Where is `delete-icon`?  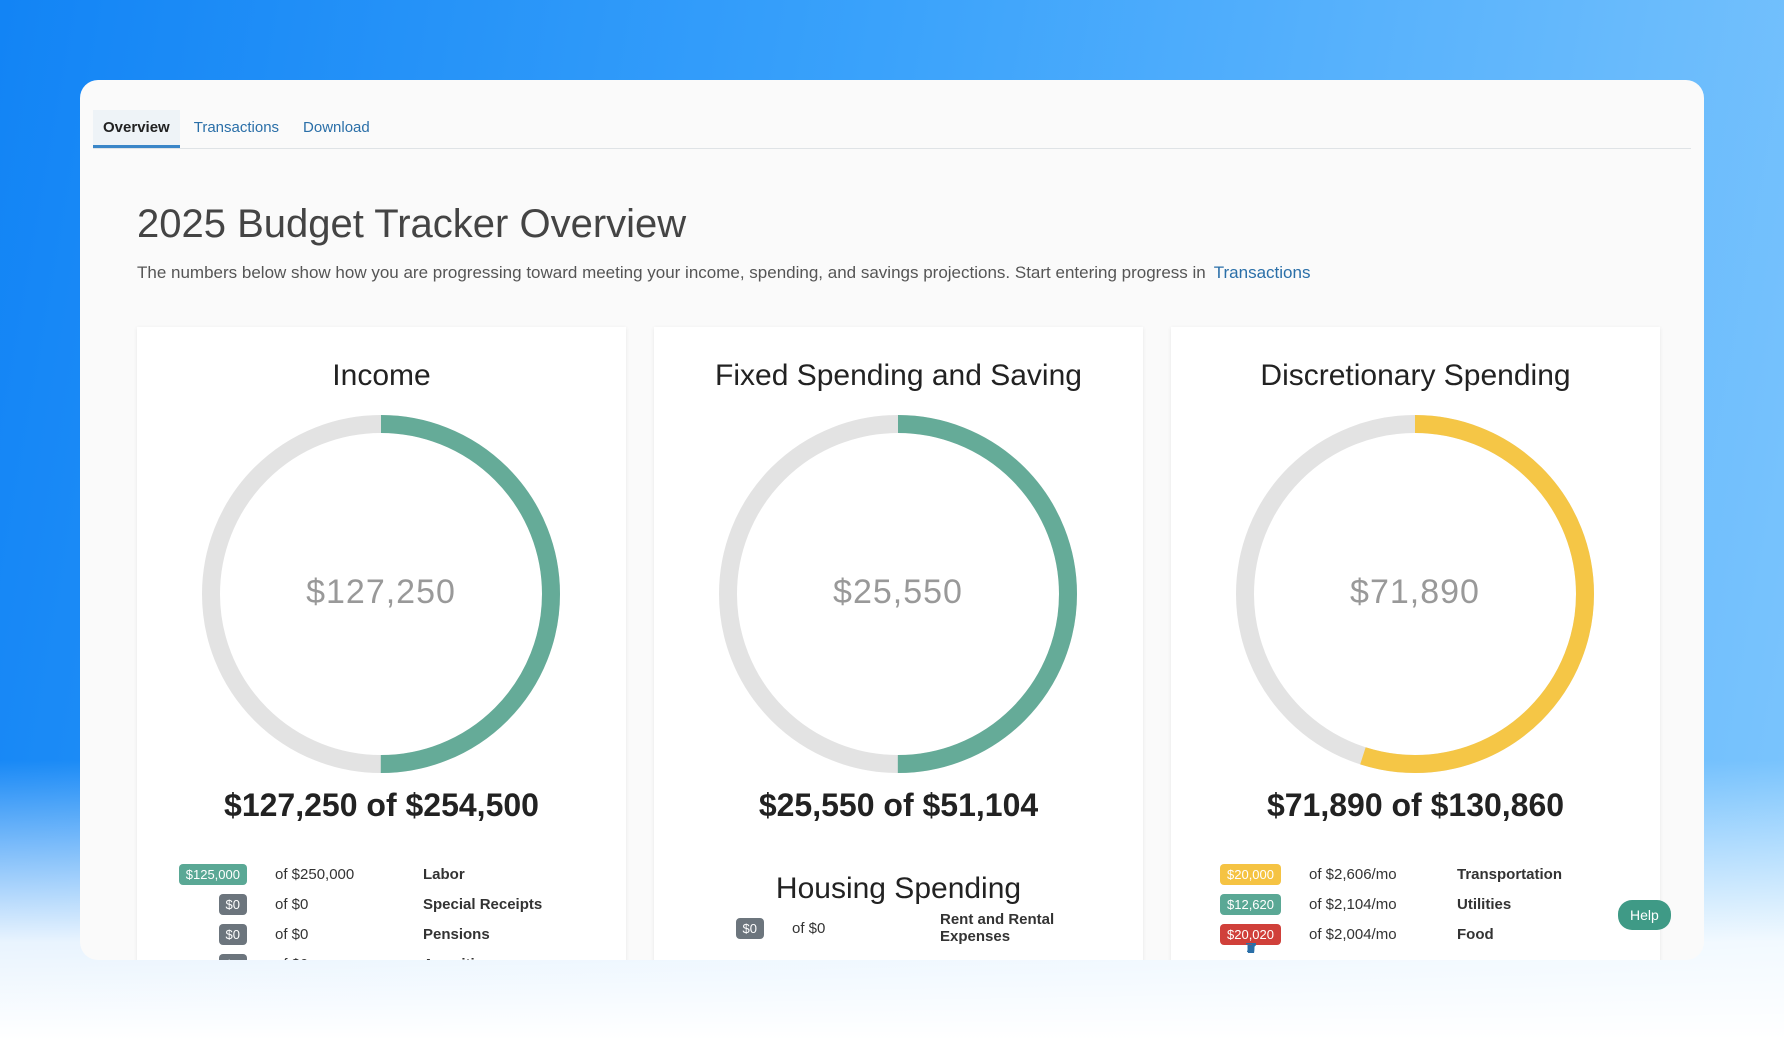
delete-icon is located at coordinates (1251, 947).